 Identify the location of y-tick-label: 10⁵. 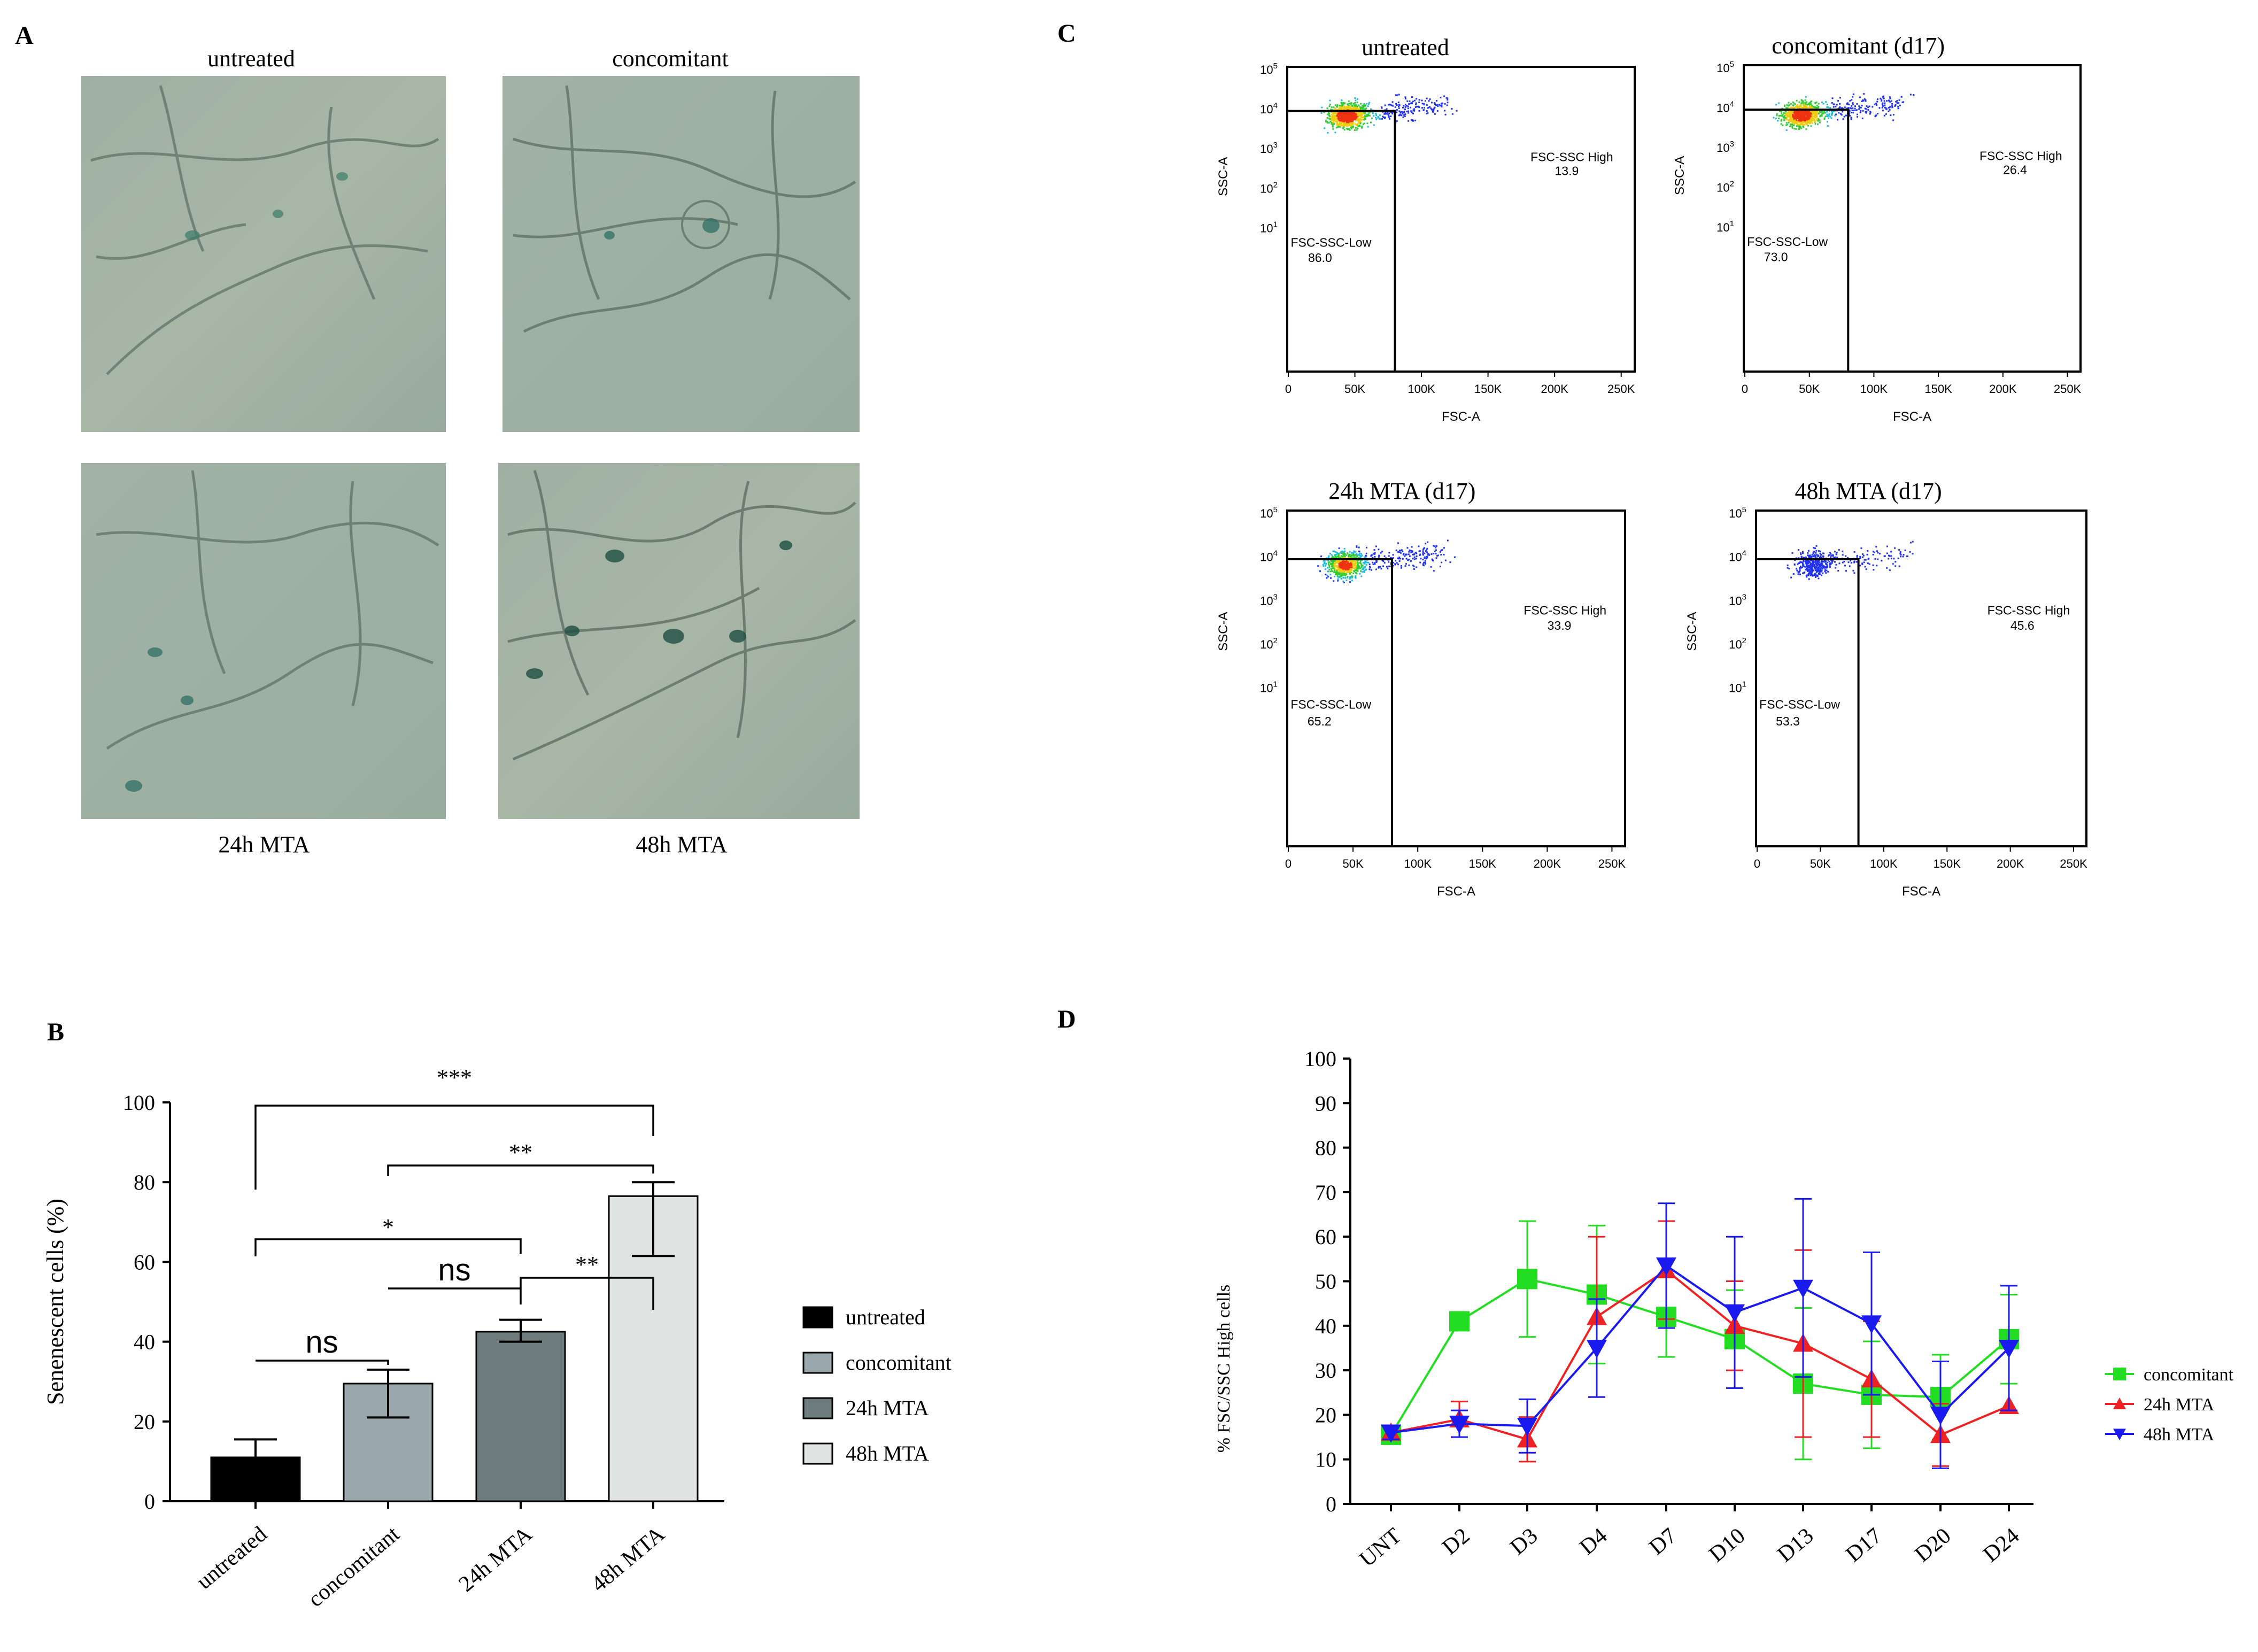
(1269, 68).